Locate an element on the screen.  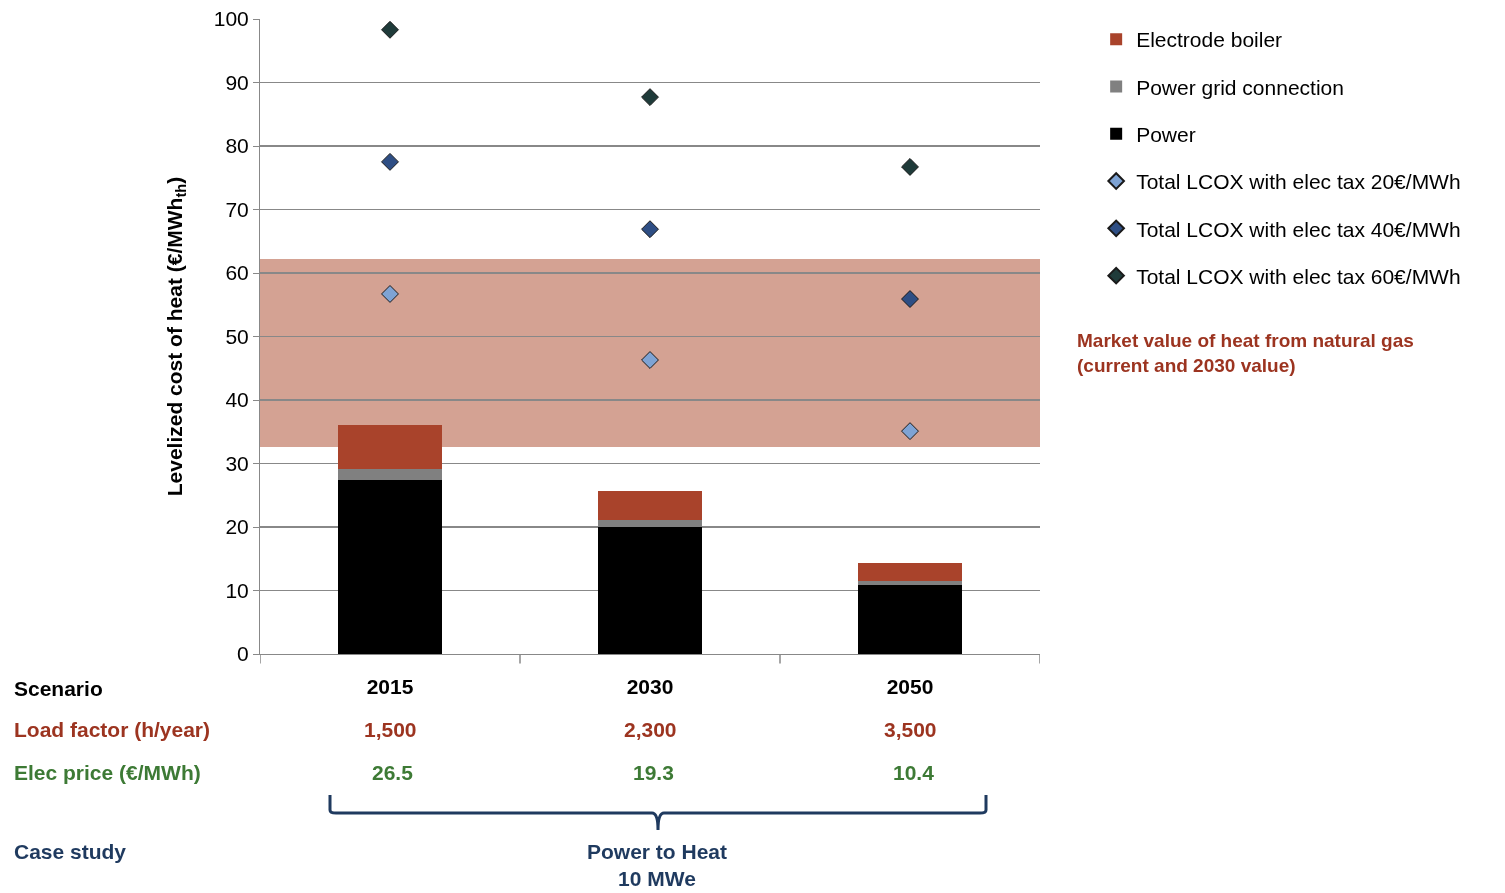
text: 2,300 is located at coordinates (650, 729).